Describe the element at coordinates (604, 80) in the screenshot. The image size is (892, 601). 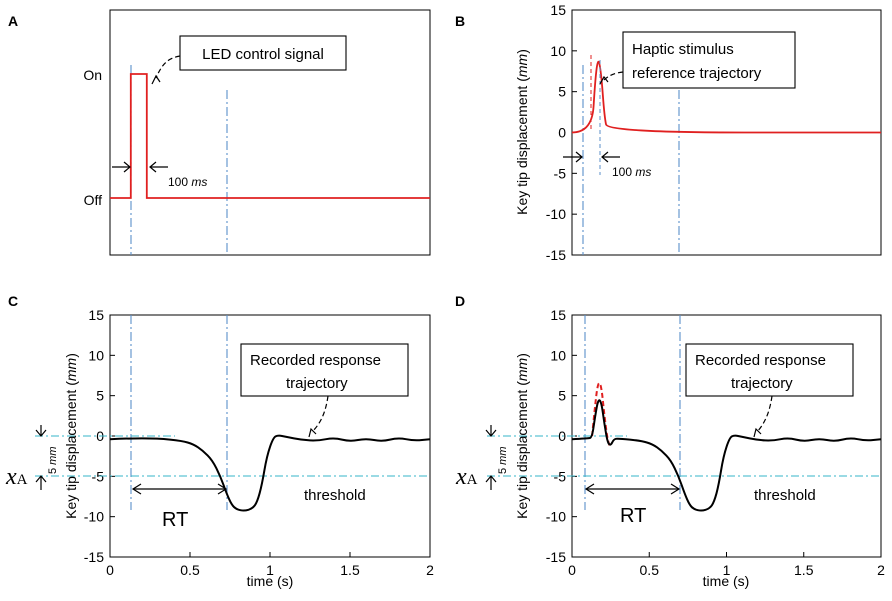
I see `callout-haptic-arrowhead` at that location.